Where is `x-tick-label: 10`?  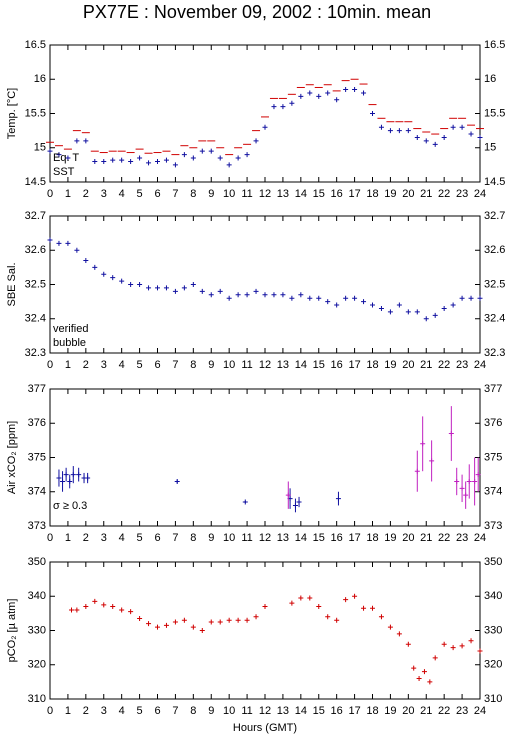 x-tick-label: 10 is located at coordinates (229, 365).